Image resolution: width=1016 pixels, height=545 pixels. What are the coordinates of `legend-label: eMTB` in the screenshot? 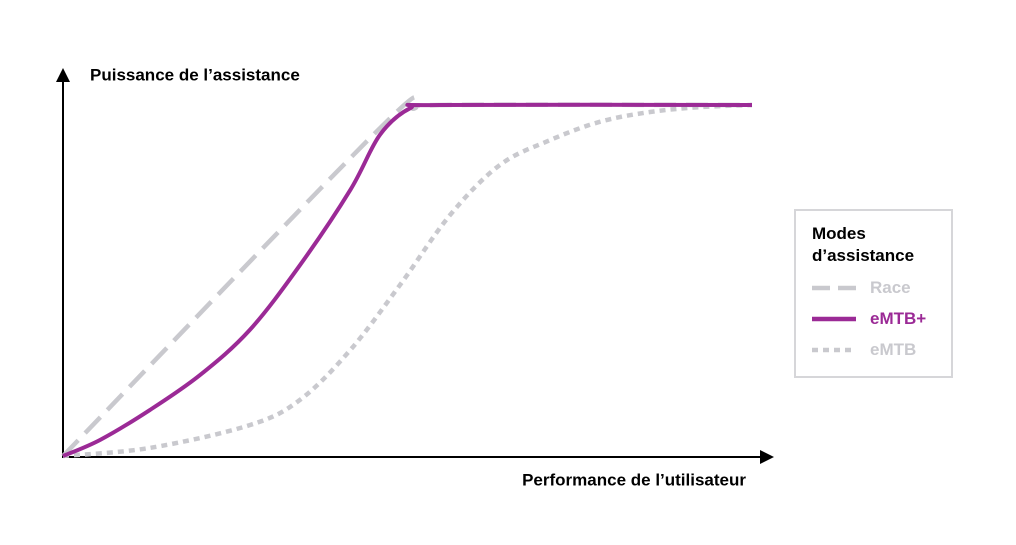 It's located at (893, 349).